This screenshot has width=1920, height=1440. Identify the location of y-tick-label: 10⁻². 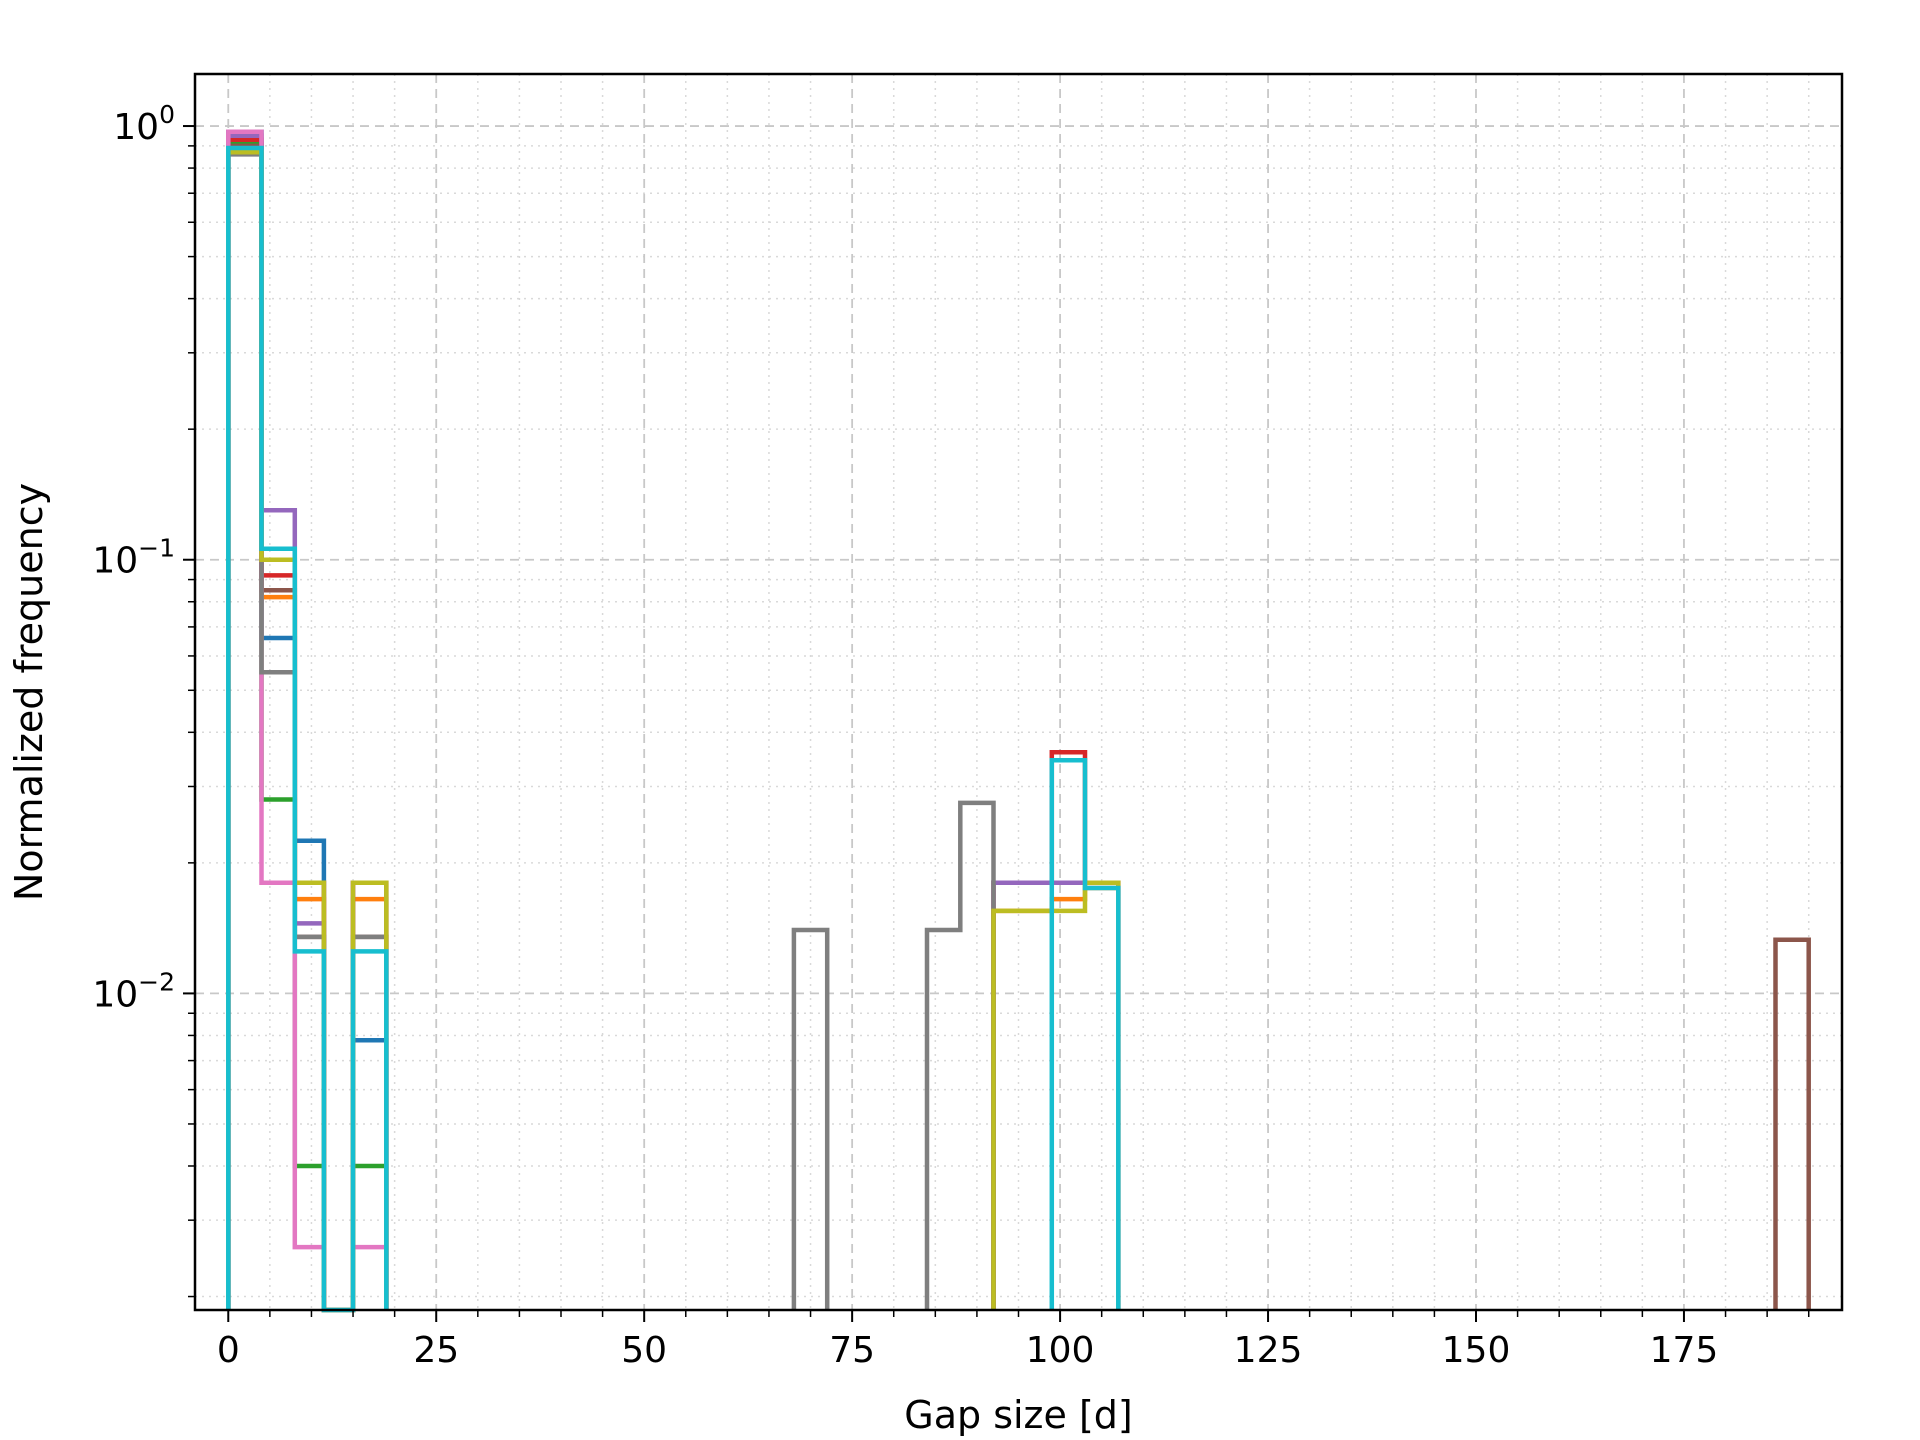
(133, 991).